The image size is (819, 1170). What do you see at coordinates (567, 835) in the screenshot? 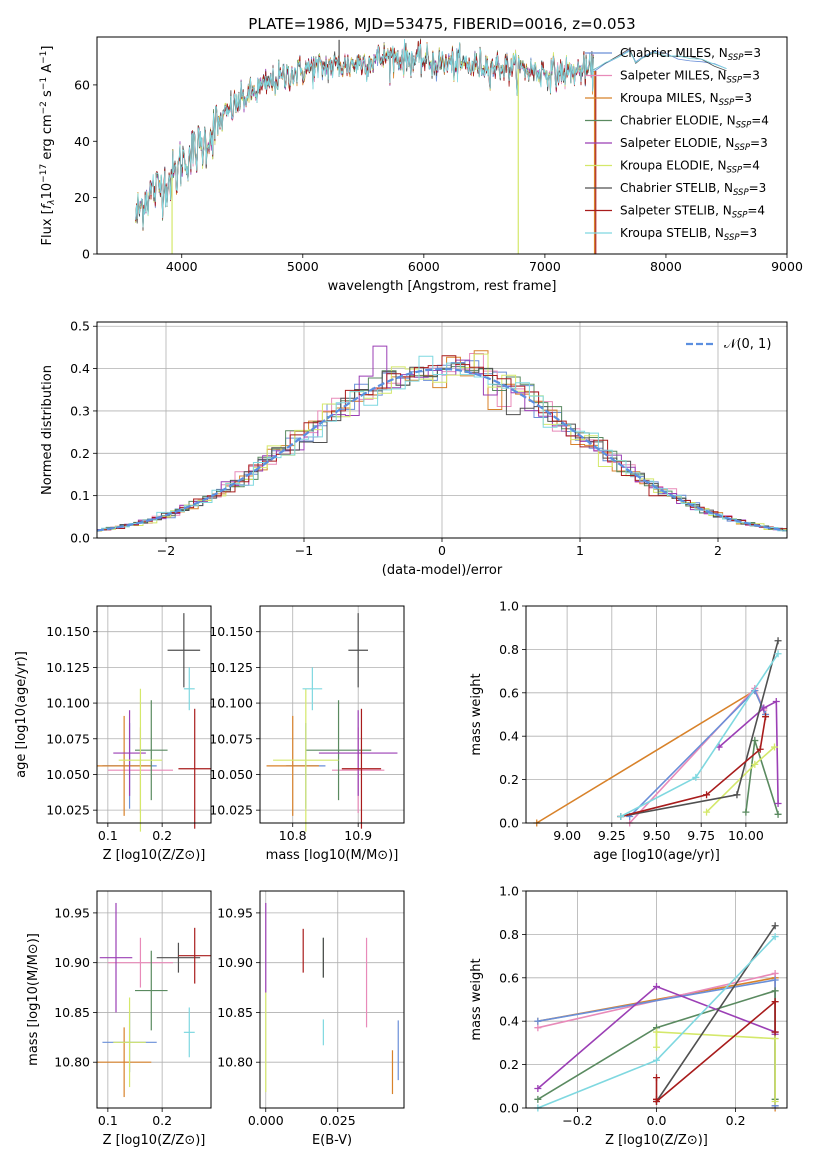
I see `x-tick-label: 9.00` at bounding box center [567, 835].